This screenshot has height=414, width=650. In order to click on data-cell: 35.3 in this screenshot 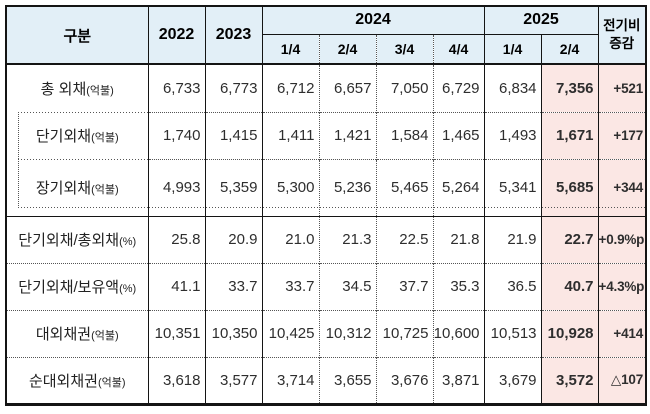, I will do `click(458, 286)`.